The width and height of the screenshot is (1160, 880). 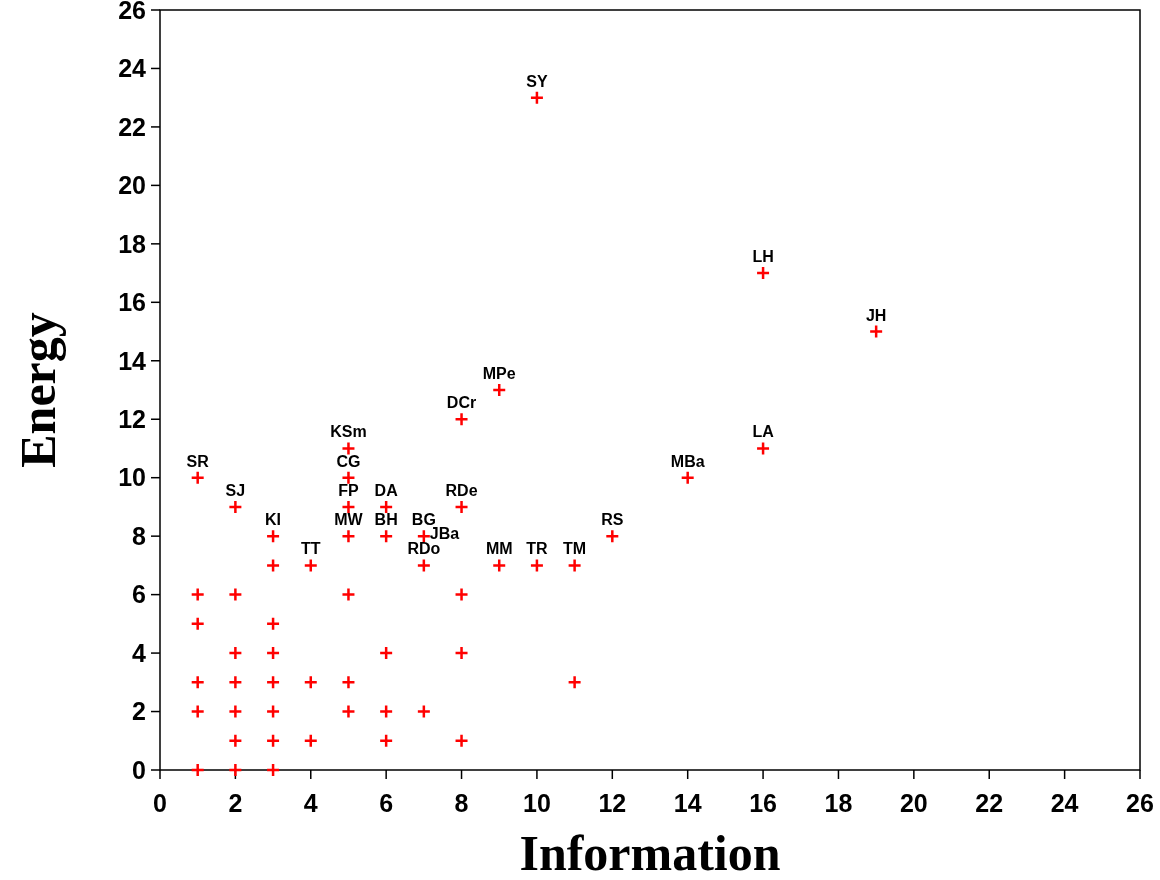 What do you see at coordinates (763, 432) in the screenshot?
I see `annotation: LA` at bounding box center [763, 432].